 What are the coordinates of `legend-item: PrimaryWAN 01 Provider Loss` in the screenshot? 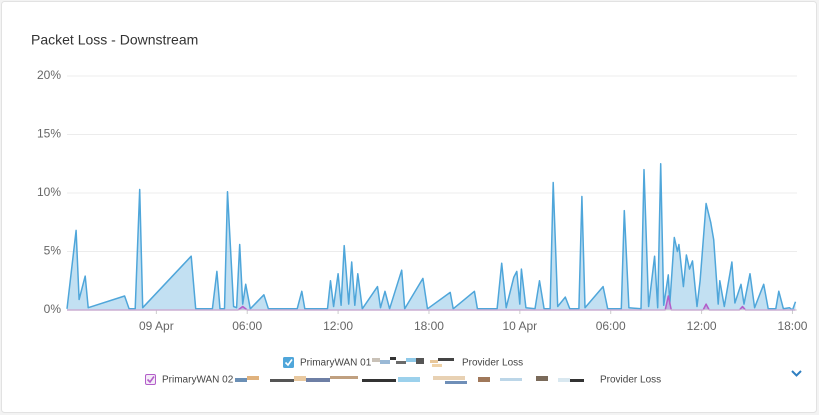 It's located at (403, 363).